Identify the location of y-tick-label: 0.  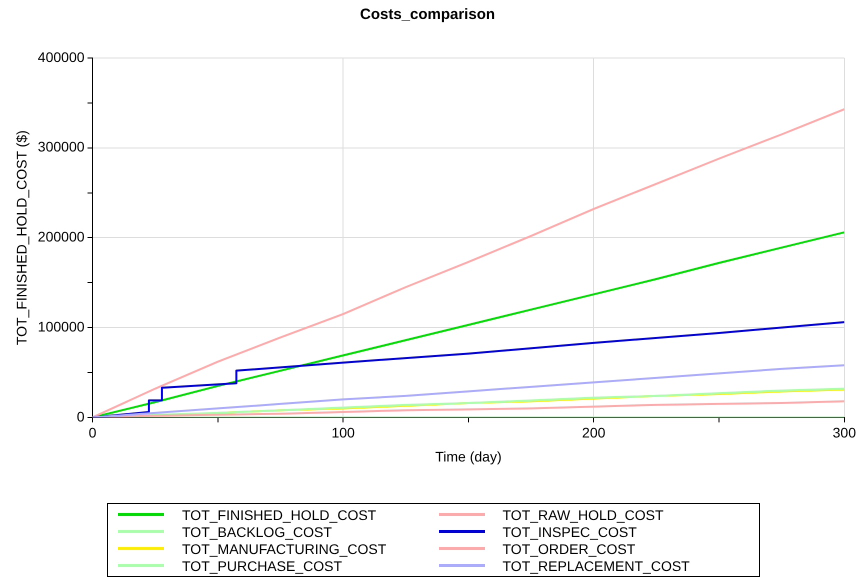
(80, 416).